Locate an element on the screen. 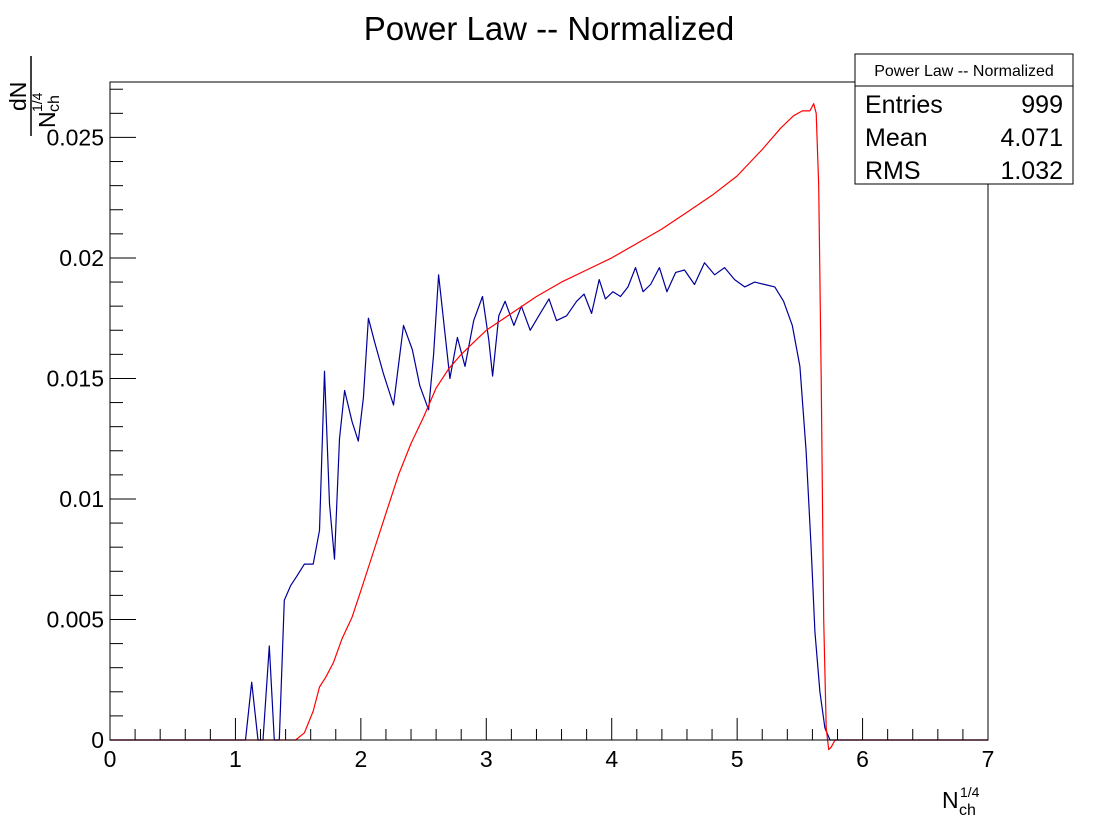  y-tick-label: 0.02 is located at coordinates (81, 258).